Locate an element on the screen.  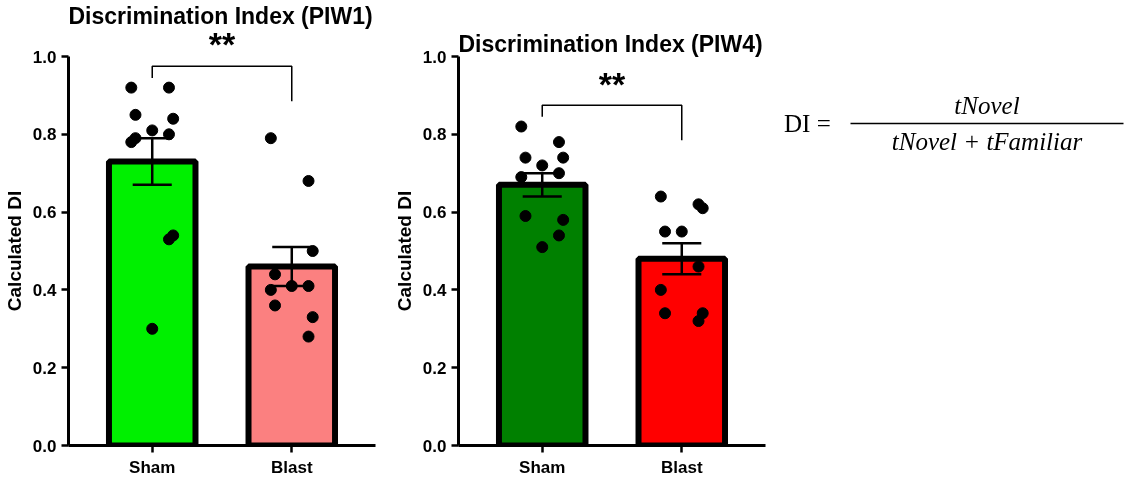
text: tNovel + tFamiliar is located at coordinates (987, 142).